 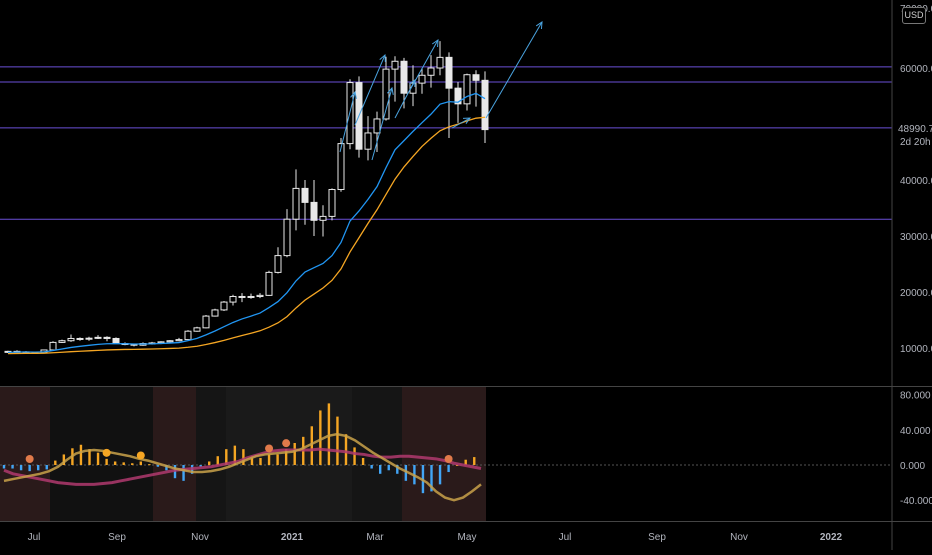 What do you see at coordinates (916, 349) in the screenshot?
I see `price-tick-label: 10000.0` at bounding box center [916, 349].